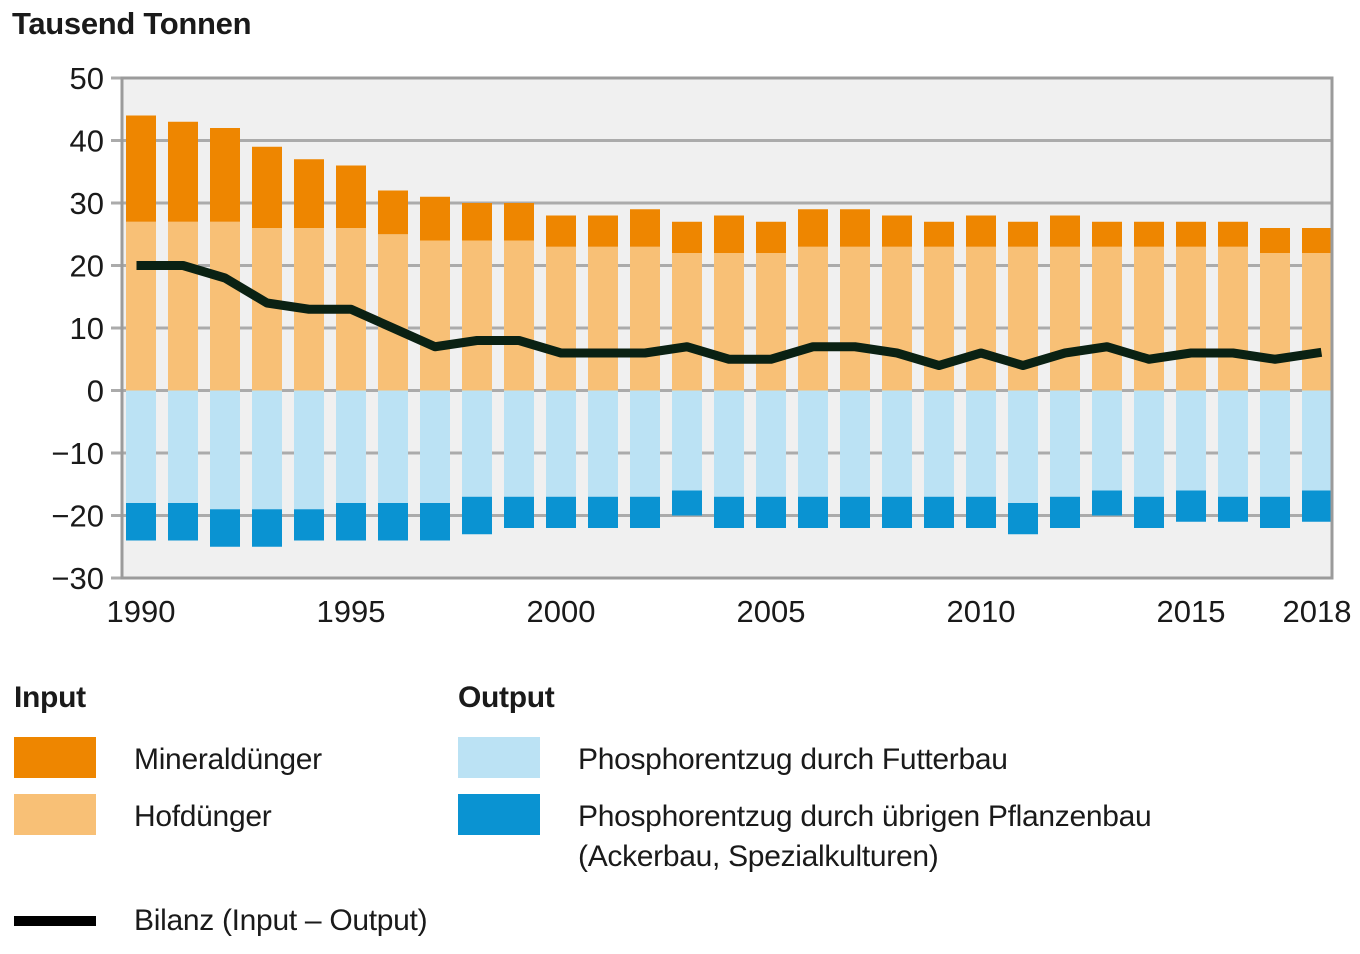 The width and height of the screenshot is (1360, 954). What do you see at coordinates (1023, 234) in the screenshot?
I see `bar-mineralduenger-2011` at bounding box center [1023, 234].